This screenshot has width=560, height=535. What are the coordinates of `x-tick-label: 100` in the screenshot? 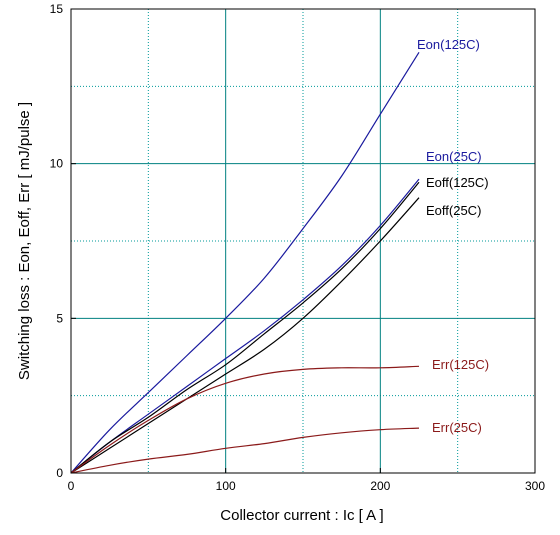 It's located at (226, 486).